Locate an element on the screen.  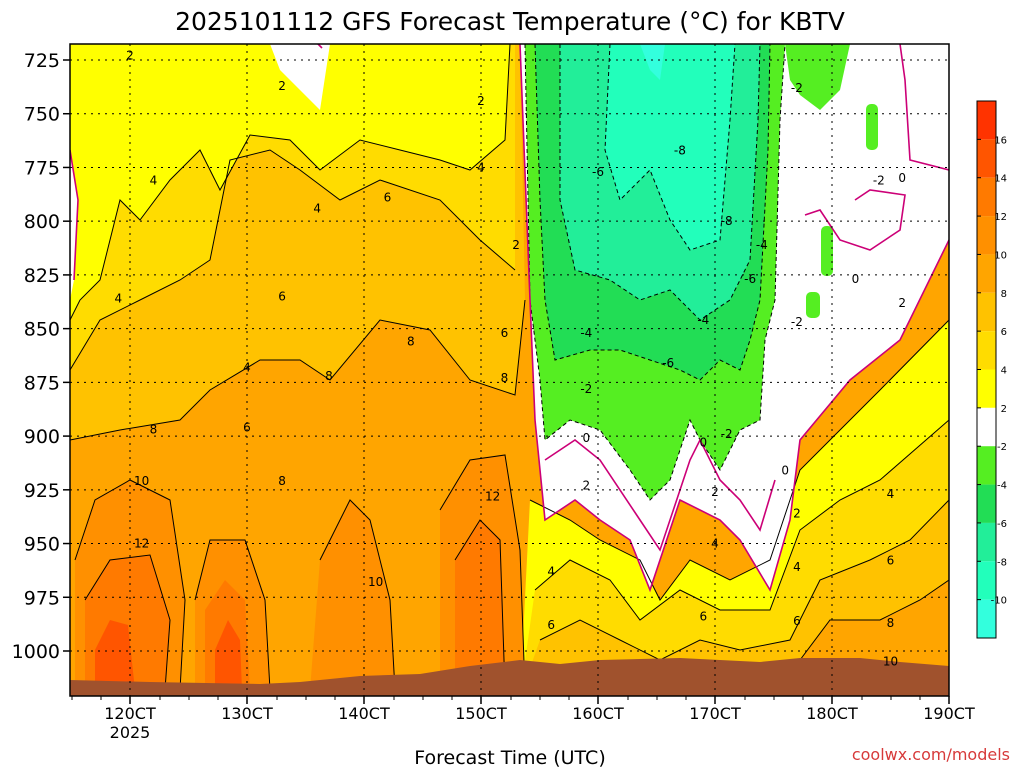
colorbar-tick-label: 16 is located at coordinates (1000, 140).